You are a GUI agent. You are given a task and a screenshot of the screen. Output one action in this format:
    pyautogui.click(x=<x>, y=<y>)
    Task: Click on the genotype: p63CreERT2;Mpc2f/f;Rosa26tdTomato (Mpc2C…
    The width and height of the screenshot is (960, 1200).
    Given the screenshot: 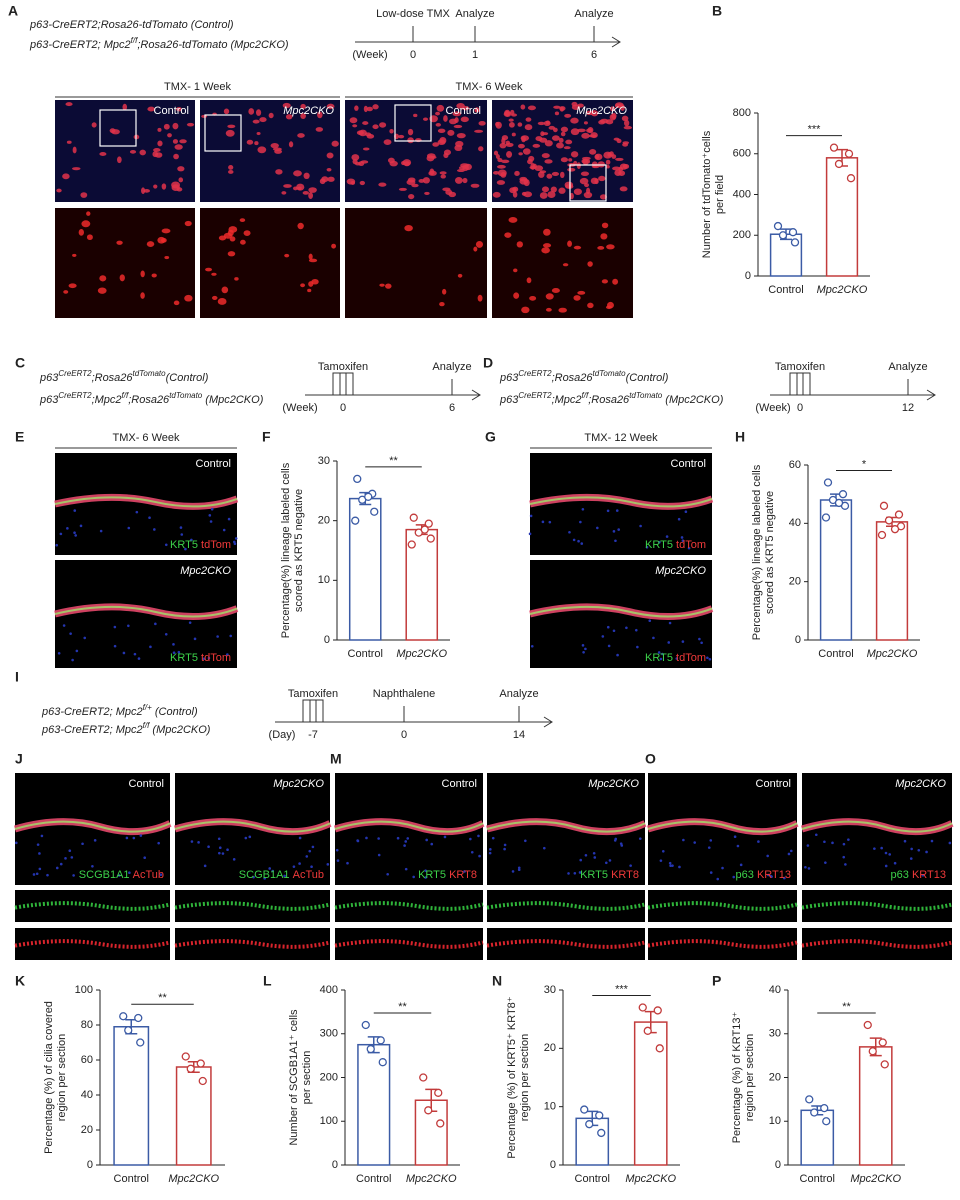 What is the action you would take?
    pyautogui.click(x=151, y=398)
    